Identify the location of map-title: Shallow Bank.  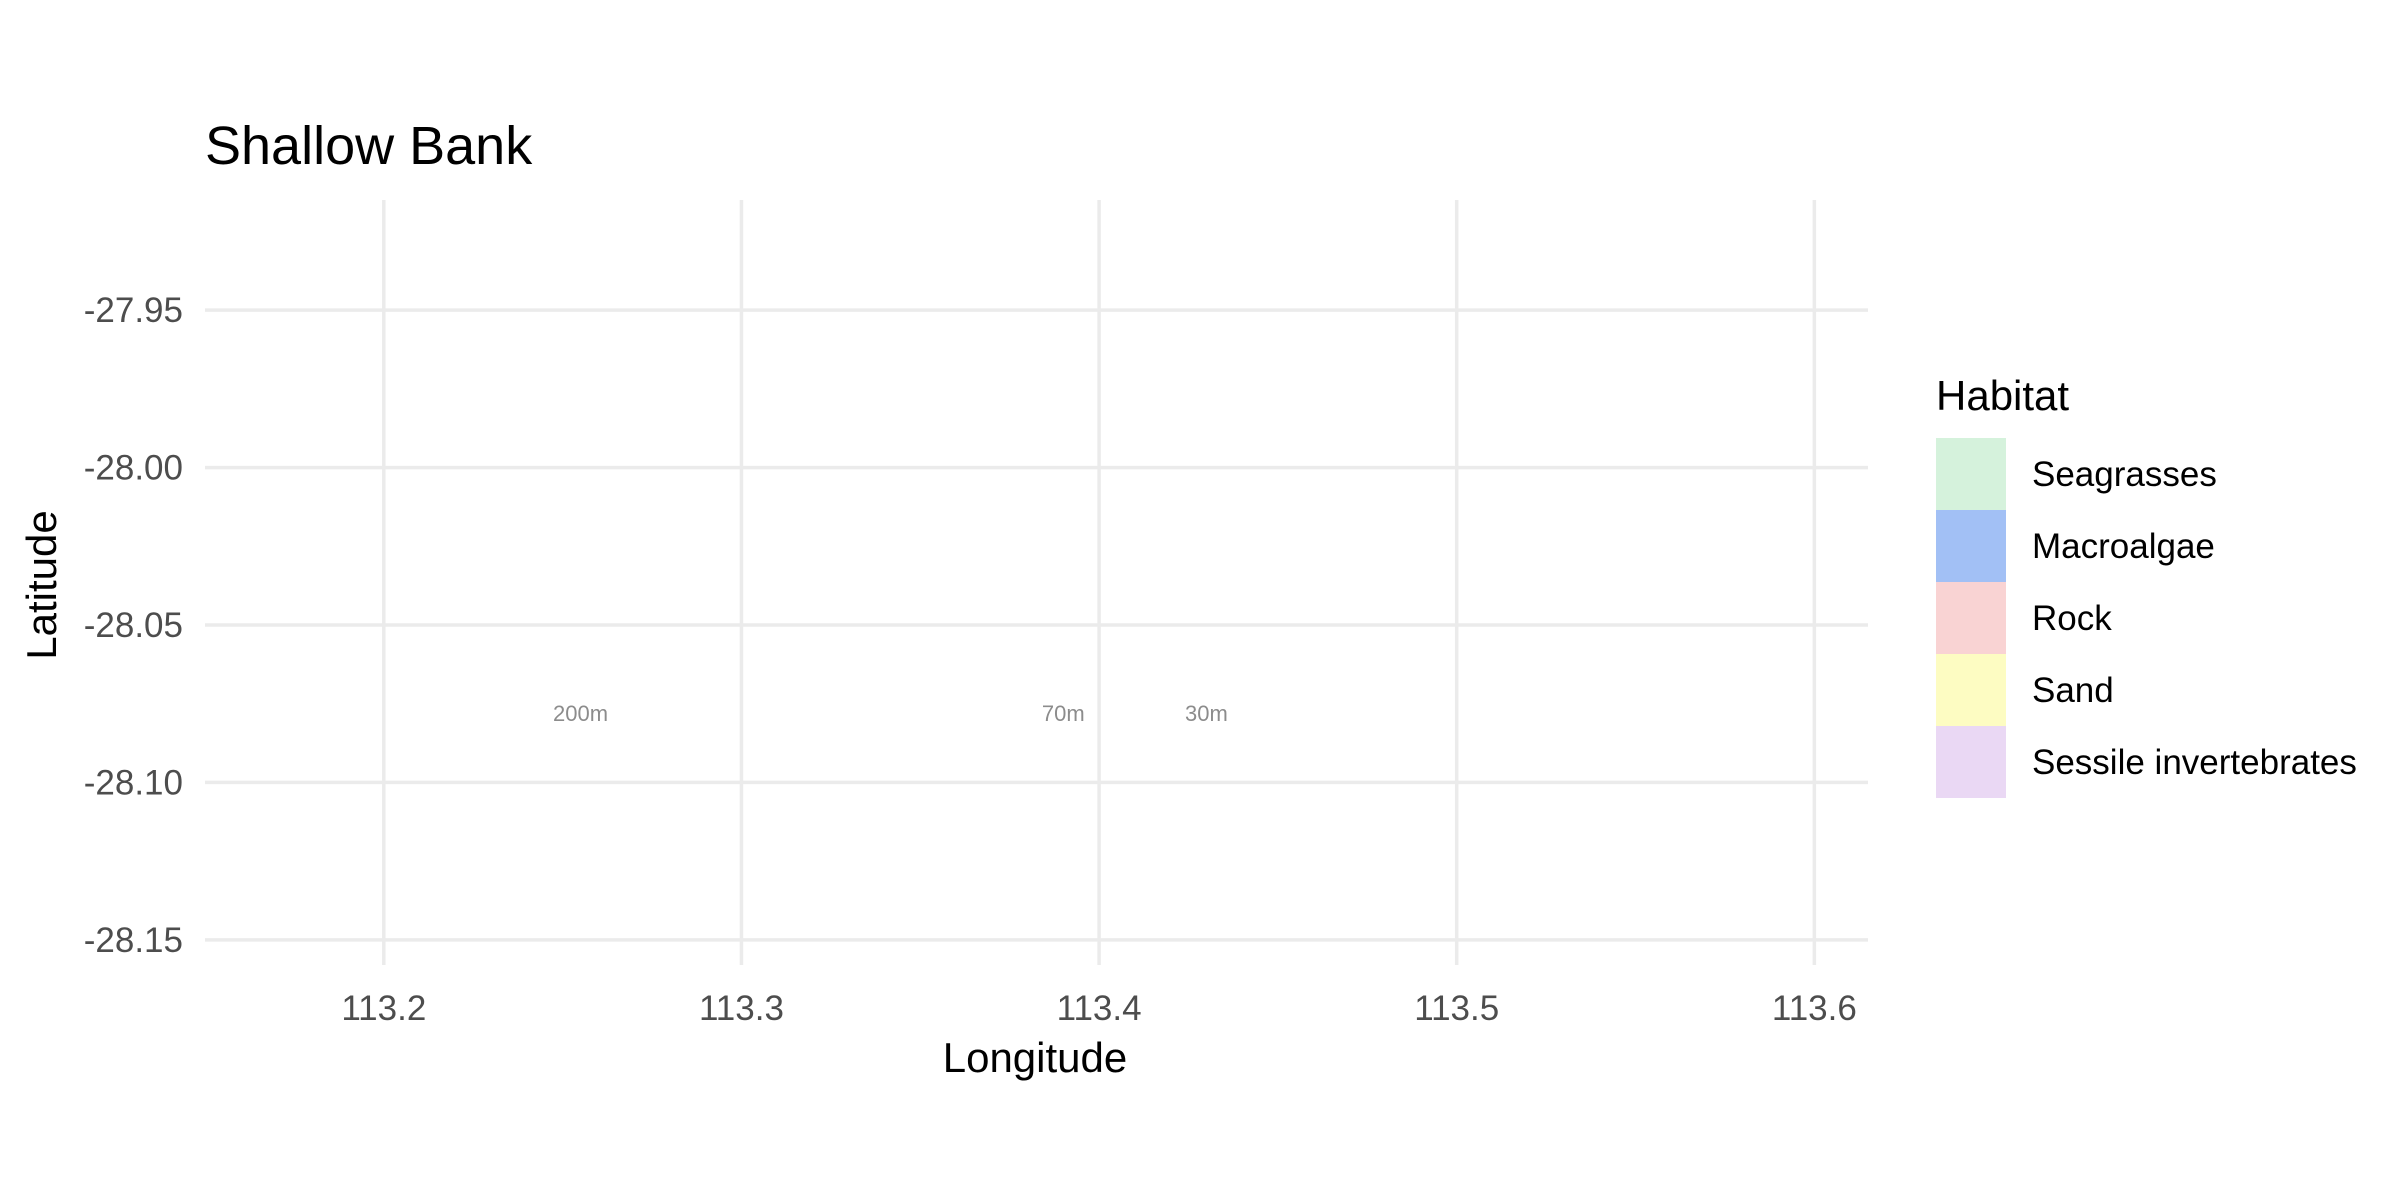
(369, 146).